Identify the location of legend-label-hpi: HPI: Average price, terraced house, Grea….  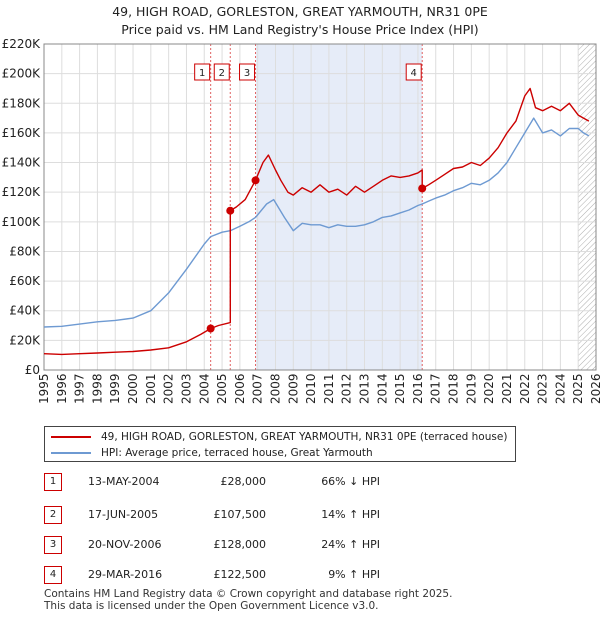
(237, 453).